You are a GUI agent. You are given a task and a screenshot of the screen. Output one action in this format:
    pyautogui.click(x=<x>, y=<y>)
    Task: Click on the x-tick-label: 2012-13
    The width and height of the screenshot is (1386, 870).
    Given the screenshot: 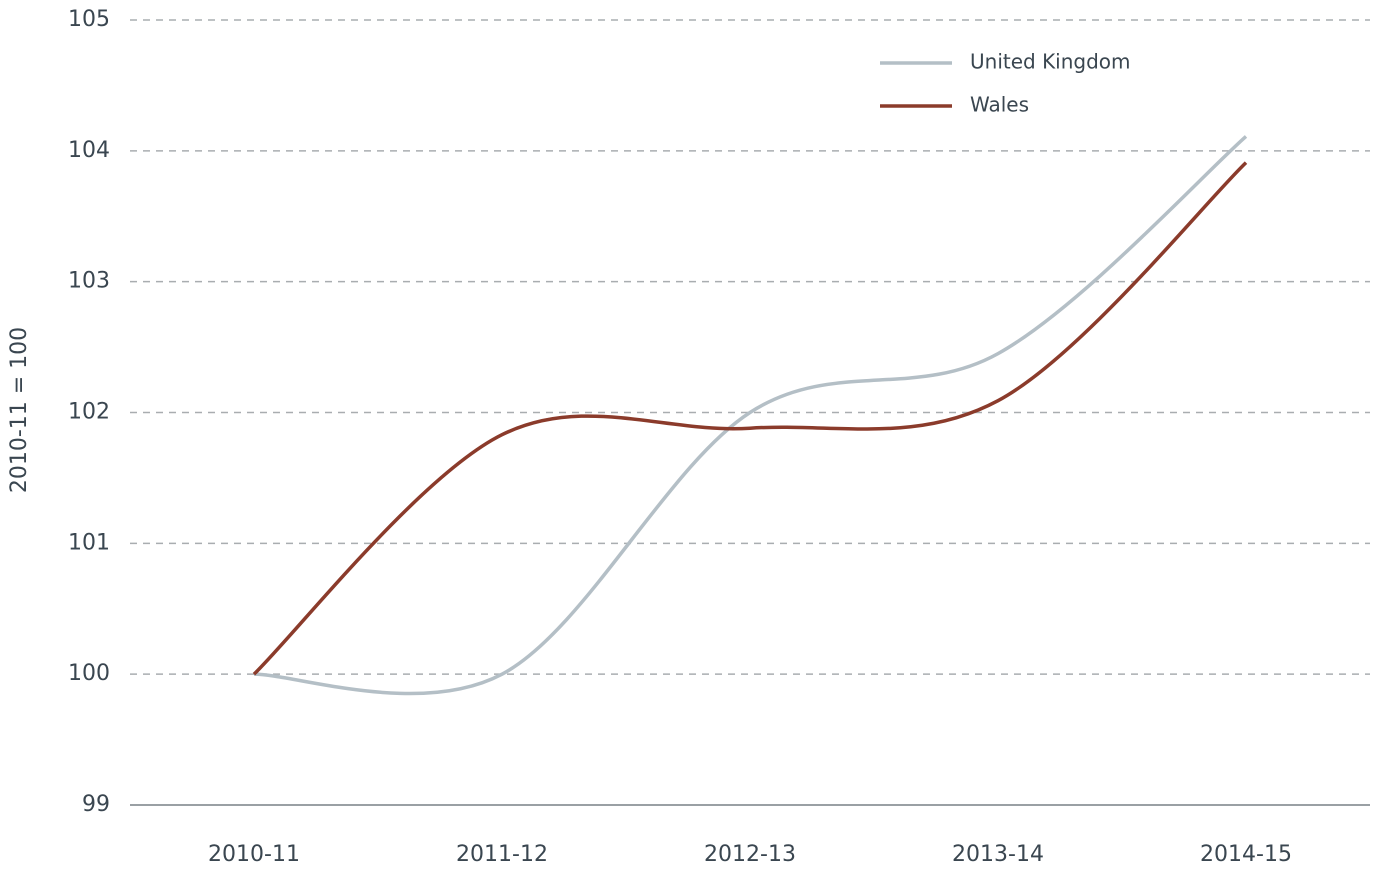 What is the action you would take?
    pyautogui.click(x=750, y=854)
    